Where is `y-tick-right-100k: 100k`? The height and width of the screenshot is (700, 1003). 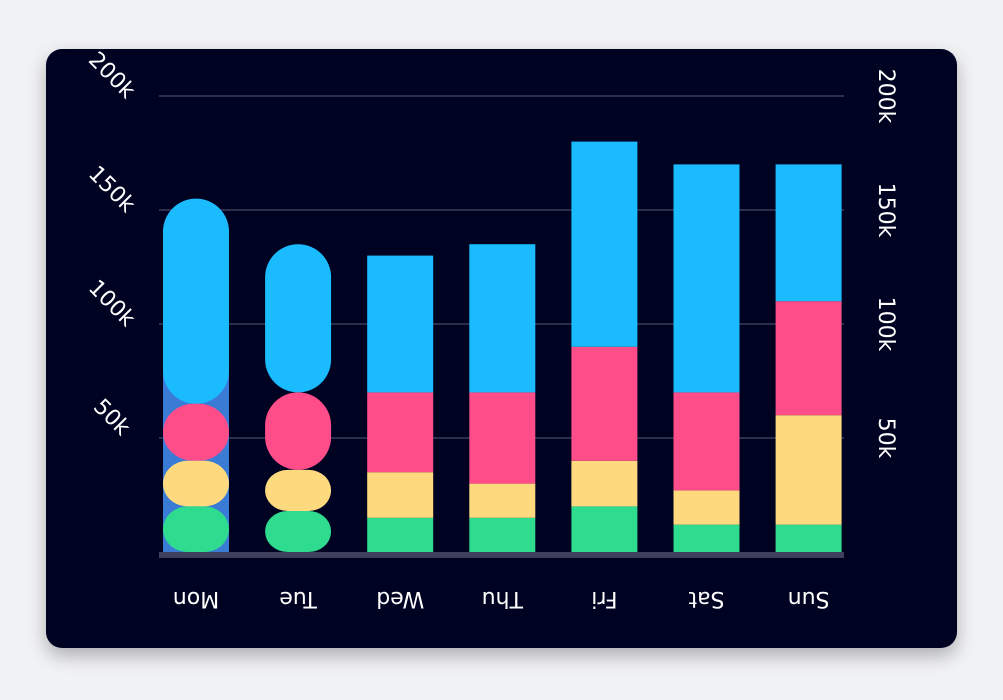 y-tick-right-100k: 100k is located at coordinates (885, 324).